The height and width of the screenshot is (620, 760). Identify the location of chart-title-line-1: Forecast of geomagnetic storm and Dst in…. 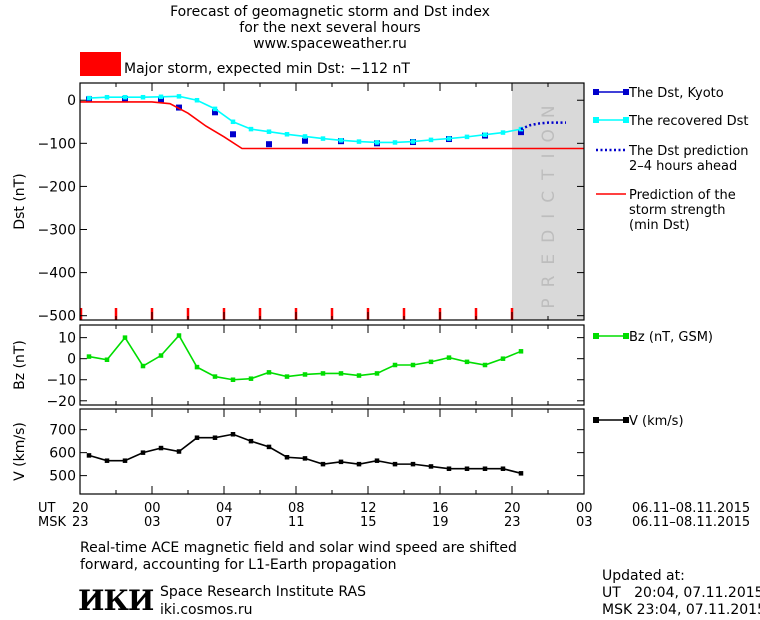
(330, 12).